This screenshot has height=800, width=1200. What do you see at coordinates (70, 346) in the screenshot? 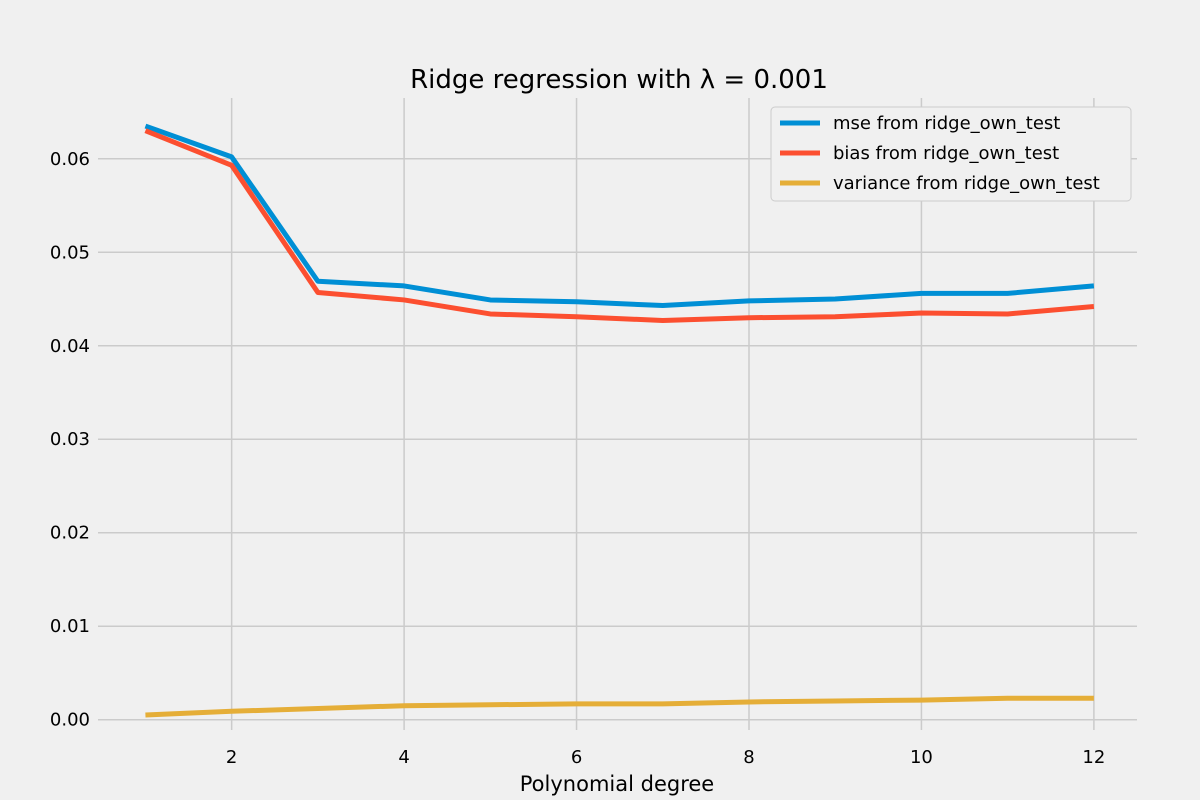
I see `y-tick-label: 0.04` at bounding box center [70, 346].